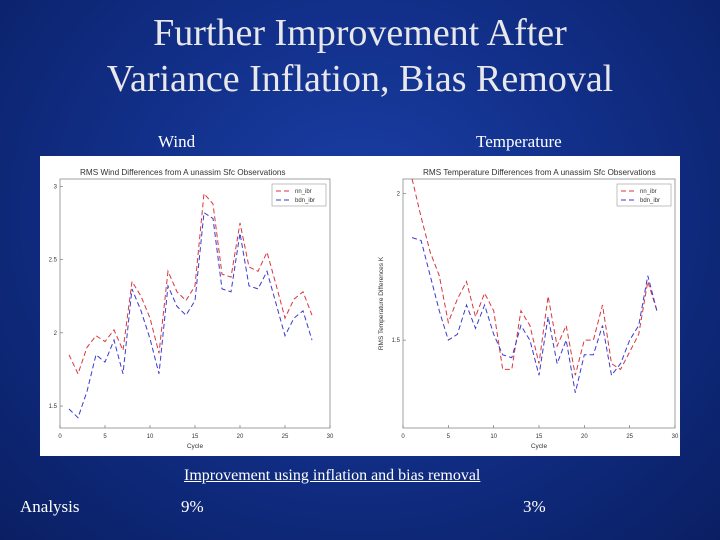 The width and height of the screenshot is (720, 540). I want to click on chart1-x-tick-label: 0, so click(403, 437).